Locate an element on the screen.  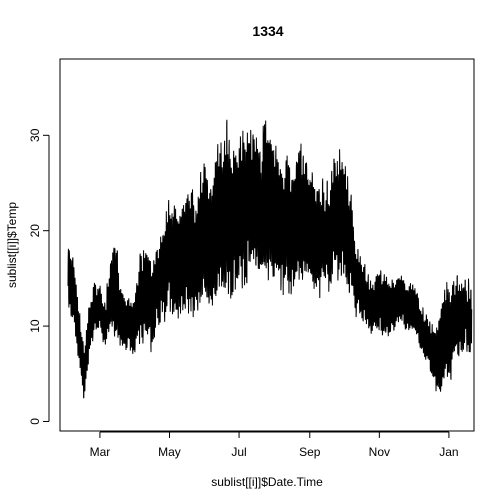
y-tick-label: 30 is located at coordinates (35, 135).